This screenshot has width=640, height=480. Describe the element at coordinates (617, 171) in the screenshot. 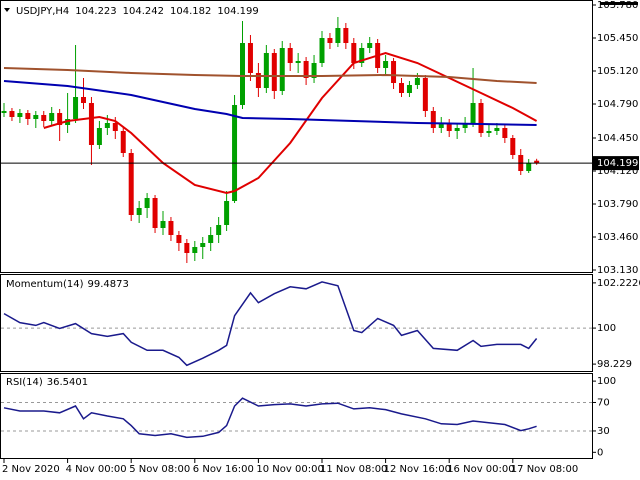

I see `y-tick-label: 104.120` at that location.